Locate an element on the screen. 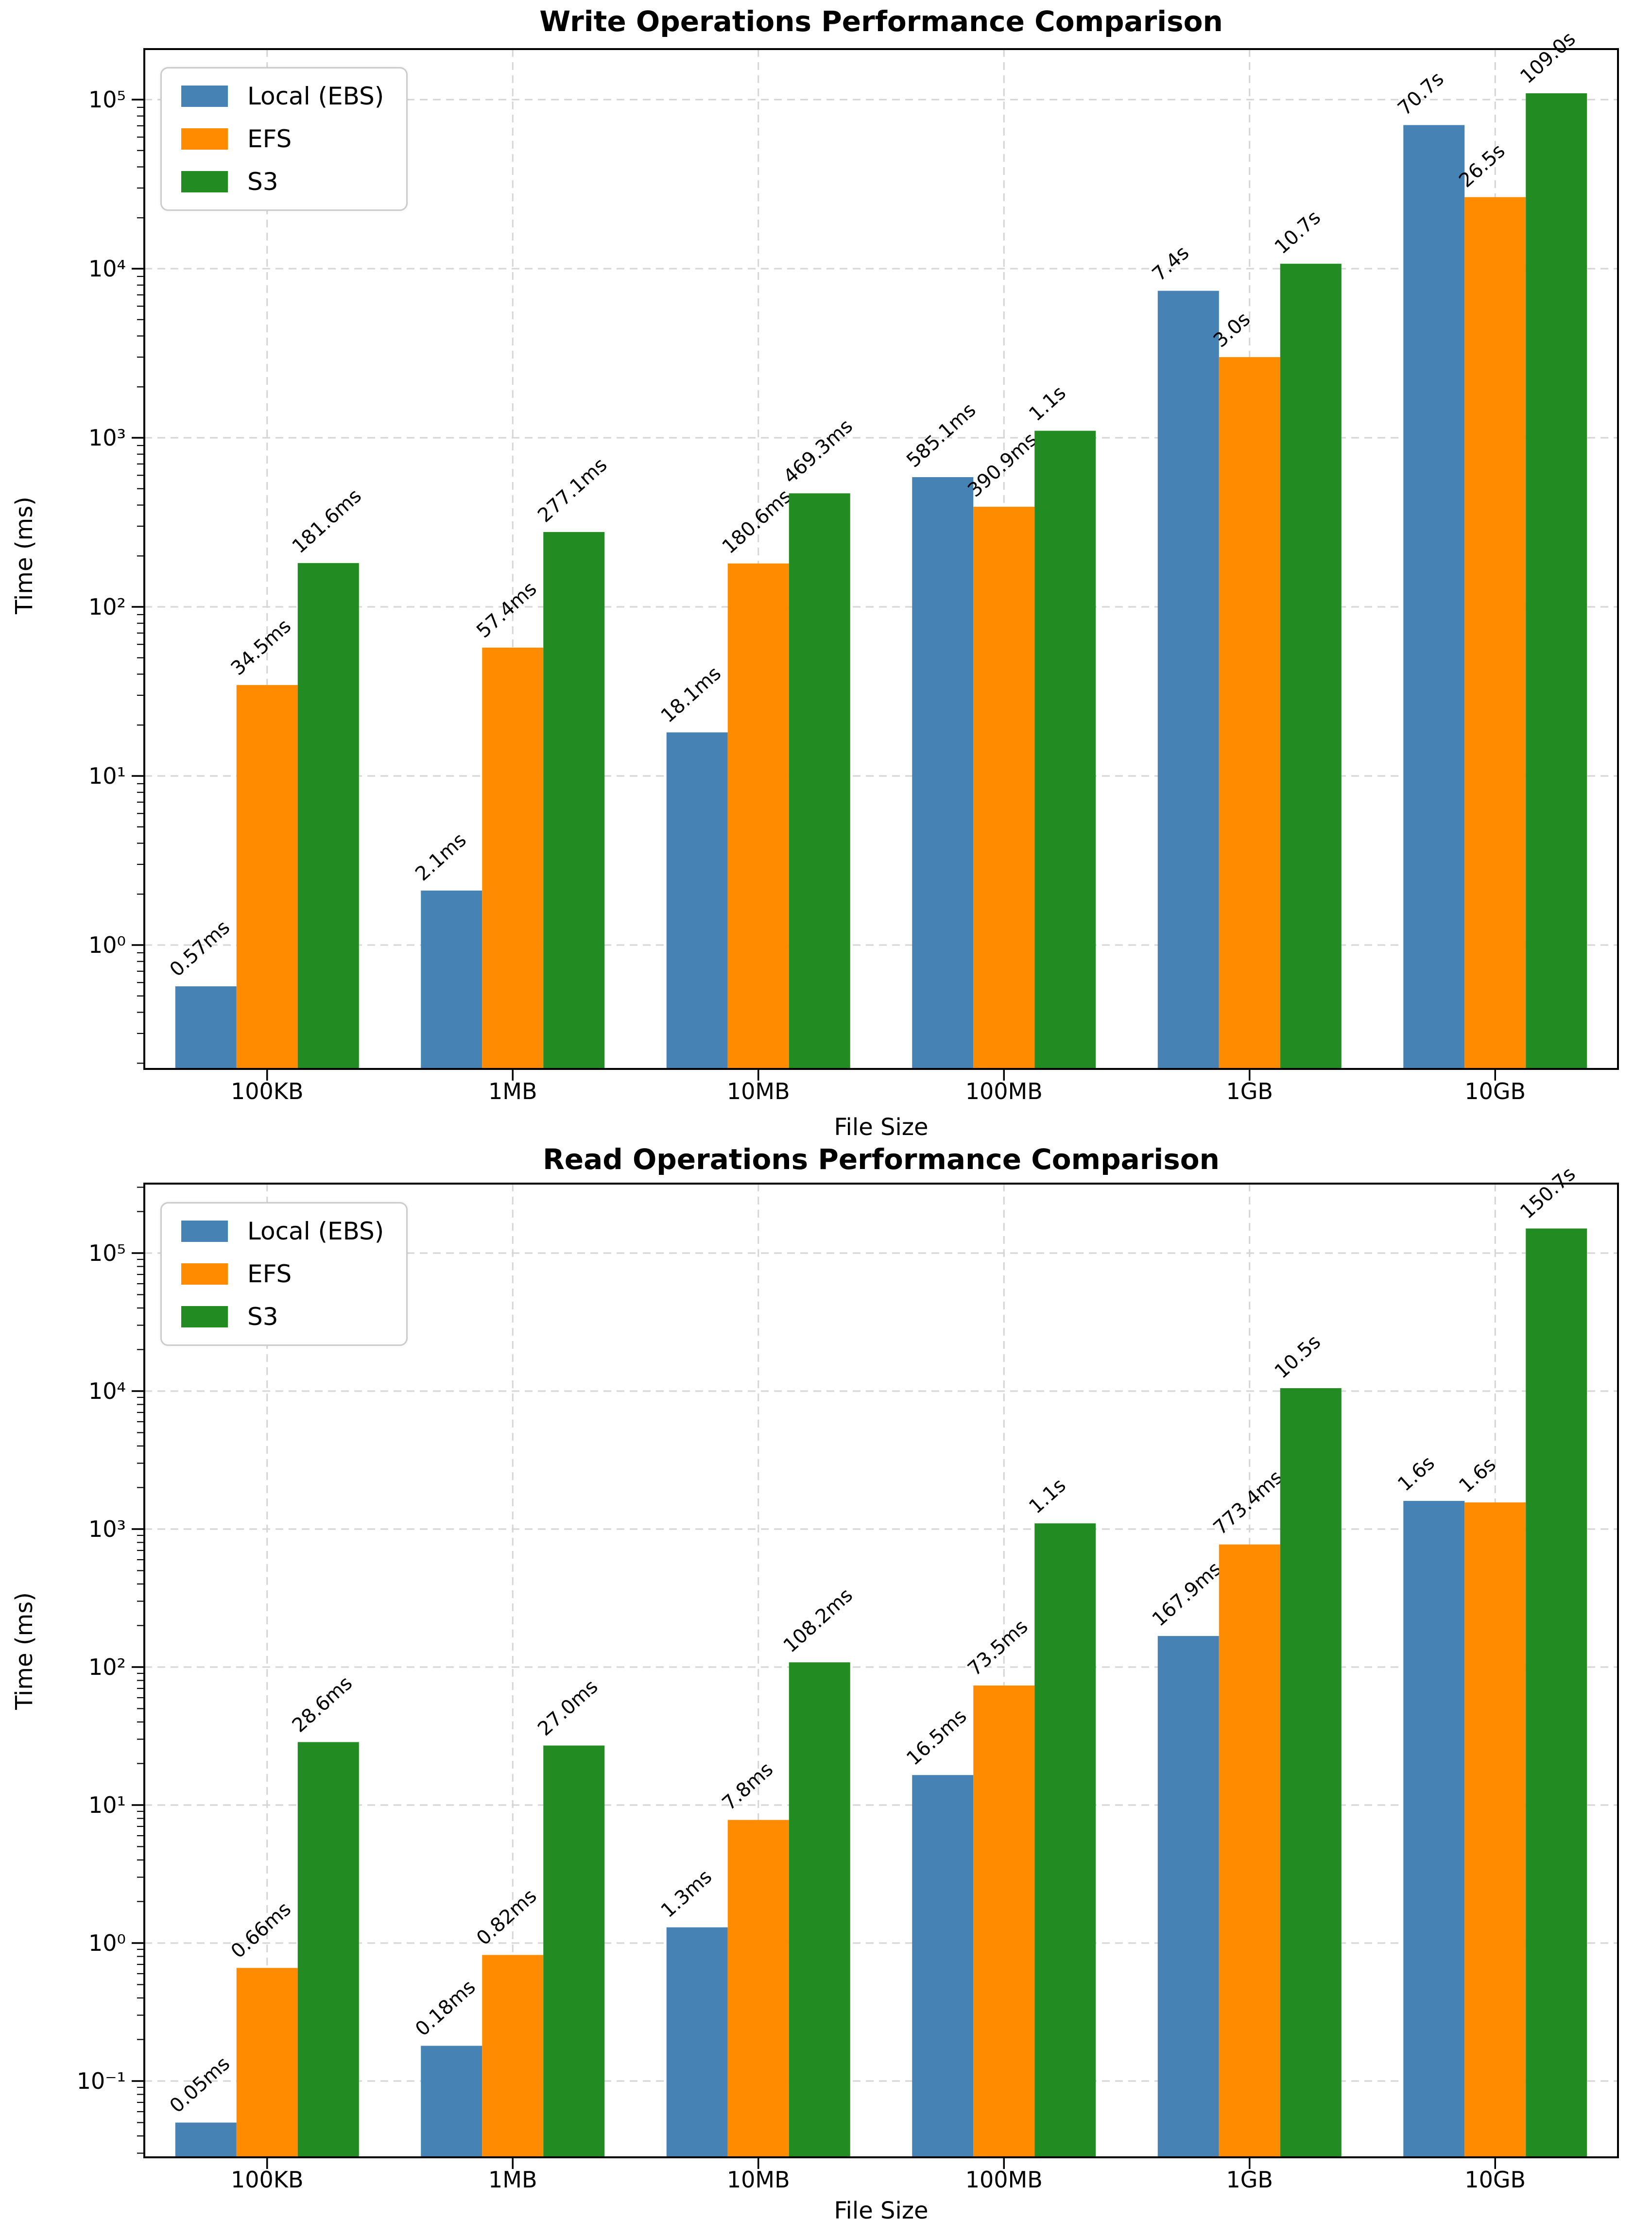  bar-value-label: 57.4ms is located at coordinates (506, 611).